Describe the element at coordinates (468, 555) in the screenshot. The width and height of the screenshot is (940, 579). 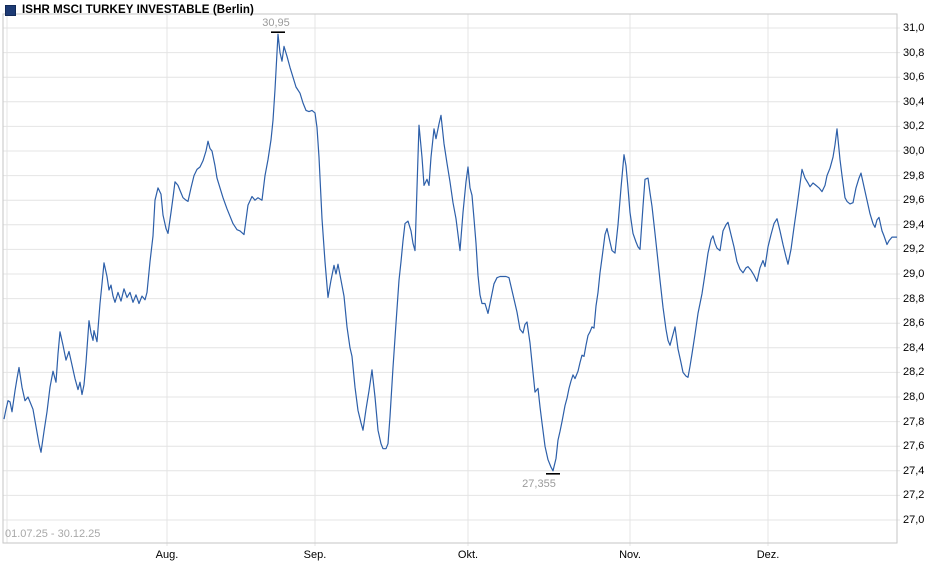
I see `x-axis-label: Okt.` at that location.